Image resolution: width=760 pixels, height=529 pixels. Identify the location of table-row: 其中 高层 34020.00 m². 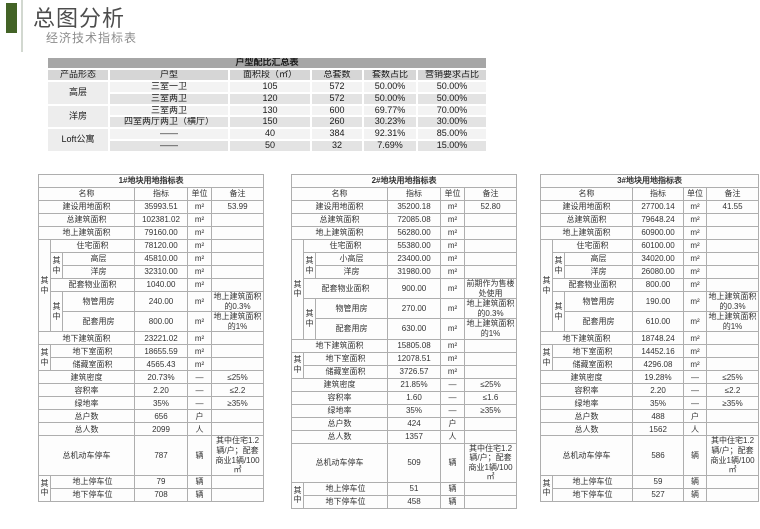
(650, 265).